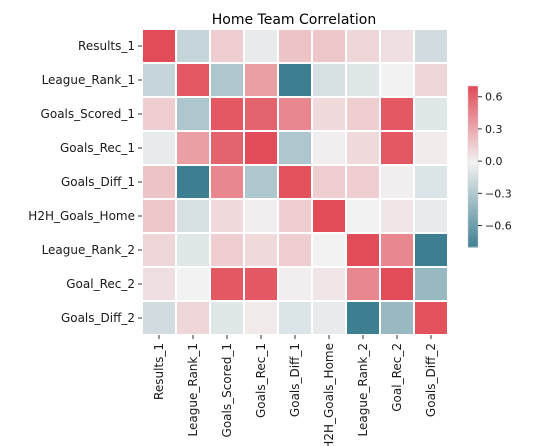 Image resolution: width=560 pixels, height=446 pixels. Describe the element at coordinates (431, 380) in the screenshot. I see `column-tick-label: Goals_Diff_2` at that location.